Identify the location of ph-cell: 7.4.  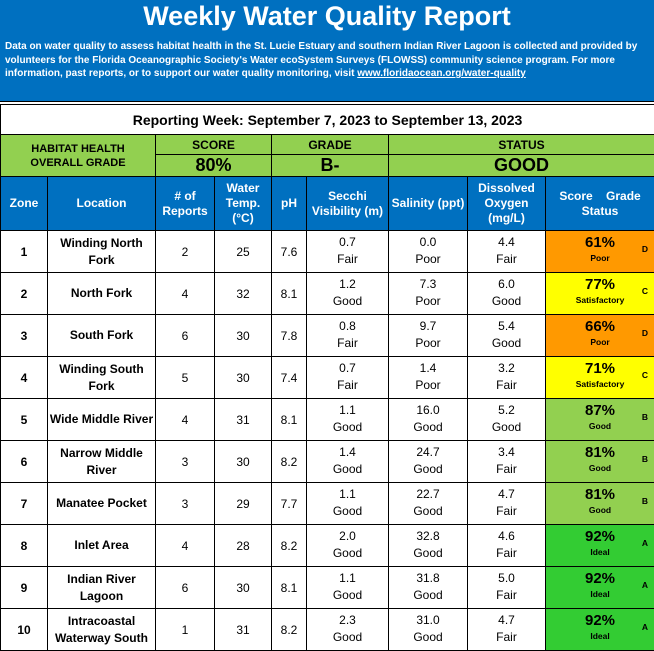
(289, 378).